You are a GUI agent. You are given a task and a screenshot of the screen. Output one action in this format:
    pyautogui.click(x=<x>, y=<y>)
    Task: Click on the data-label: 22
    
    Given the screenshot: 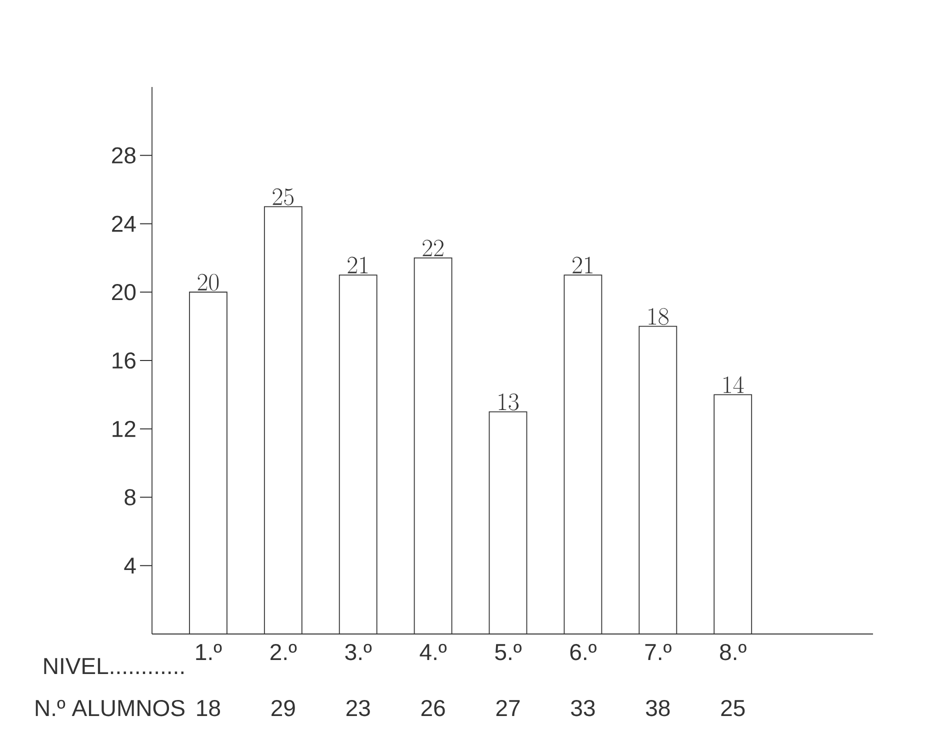 What is the action you would take?
    pyautogui.click(x=433, y=248)
    